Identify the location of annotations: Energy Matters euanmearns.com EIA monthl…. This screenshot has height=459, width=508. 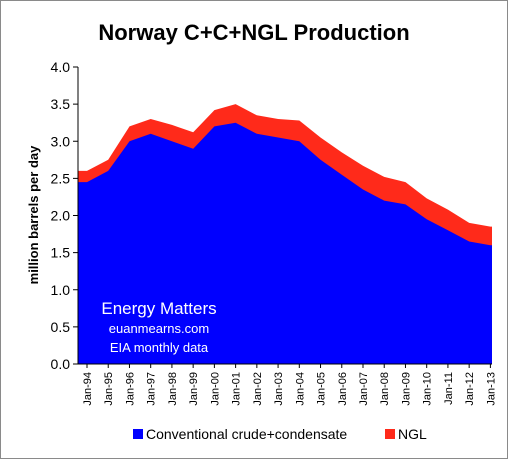
(158, 327).